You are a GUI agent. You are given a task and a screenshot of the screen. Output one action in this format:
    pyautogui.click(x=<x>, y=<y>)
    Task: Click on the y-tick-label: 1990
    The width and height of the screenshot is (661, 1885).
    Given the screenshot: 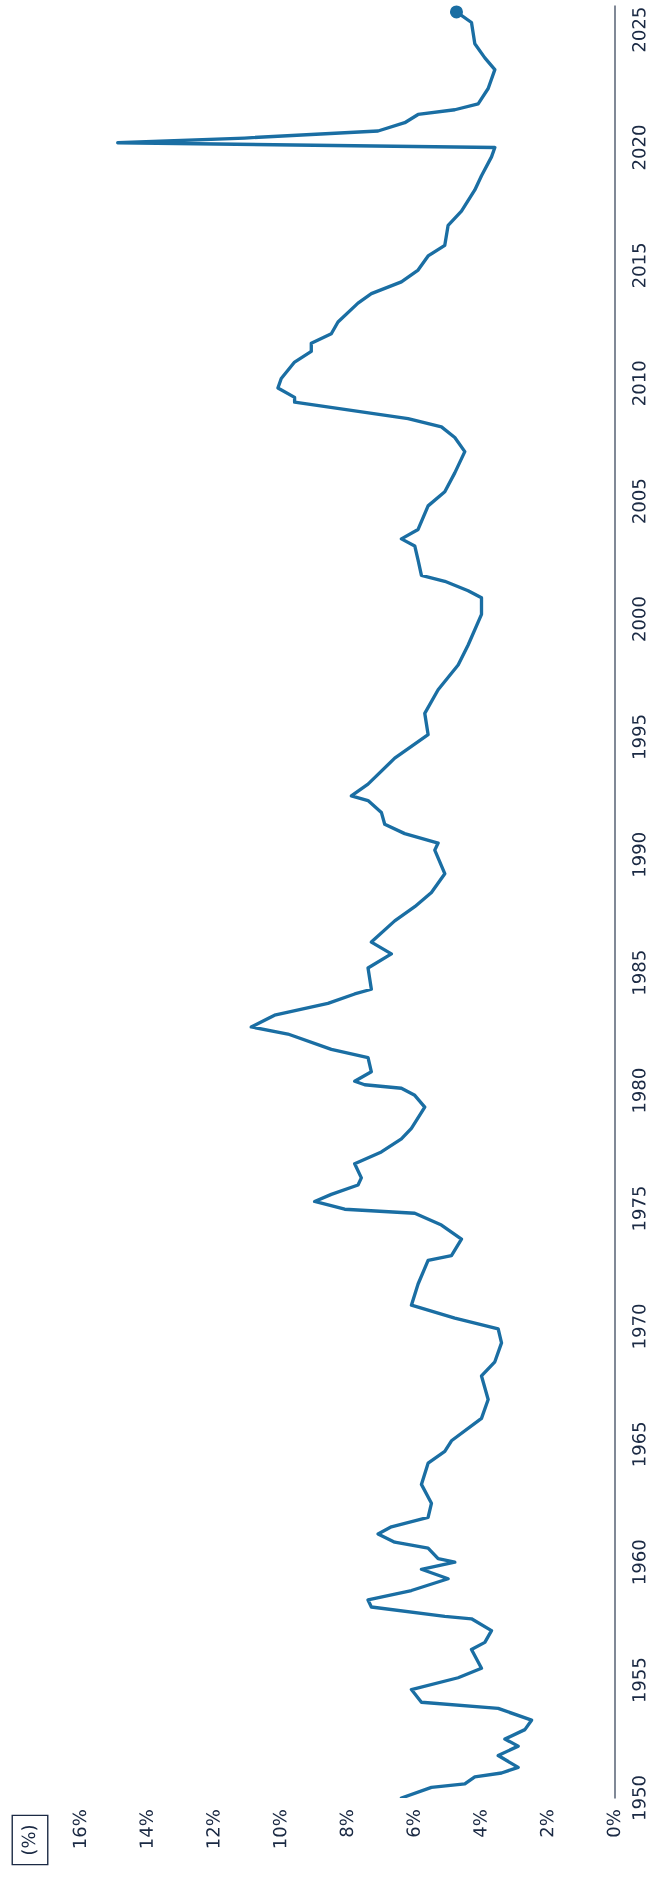 What is the action you would take?
    pyautogui.click(x=638, y=854)
    